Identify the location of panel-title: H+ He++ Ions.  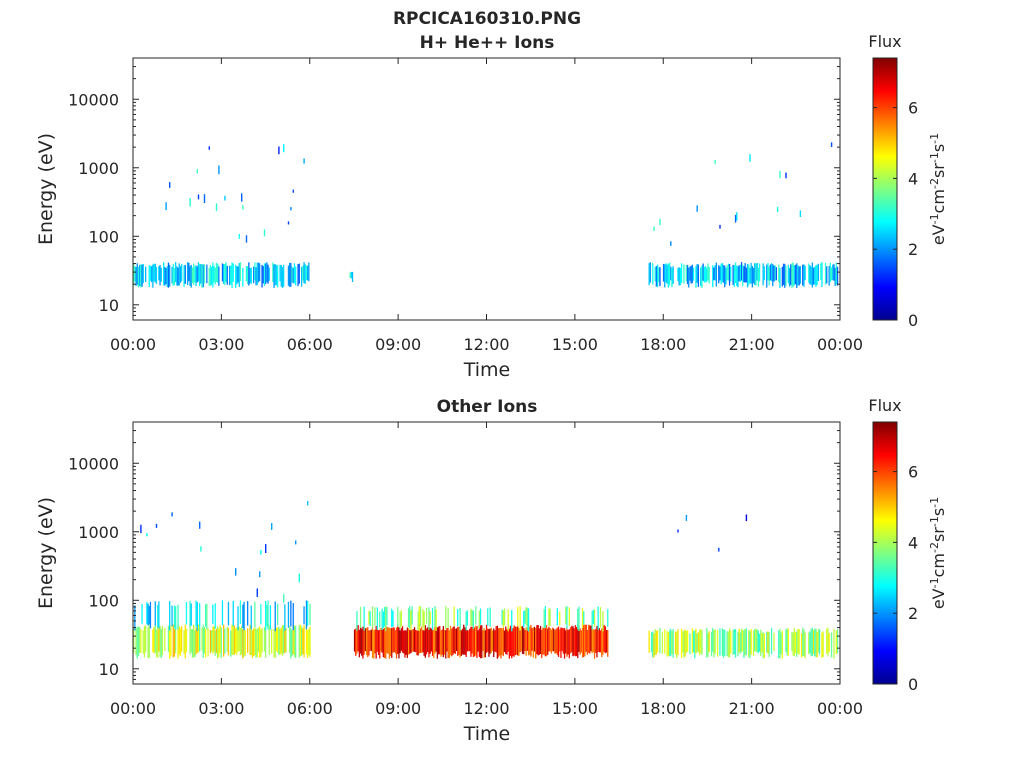
(487, 43).